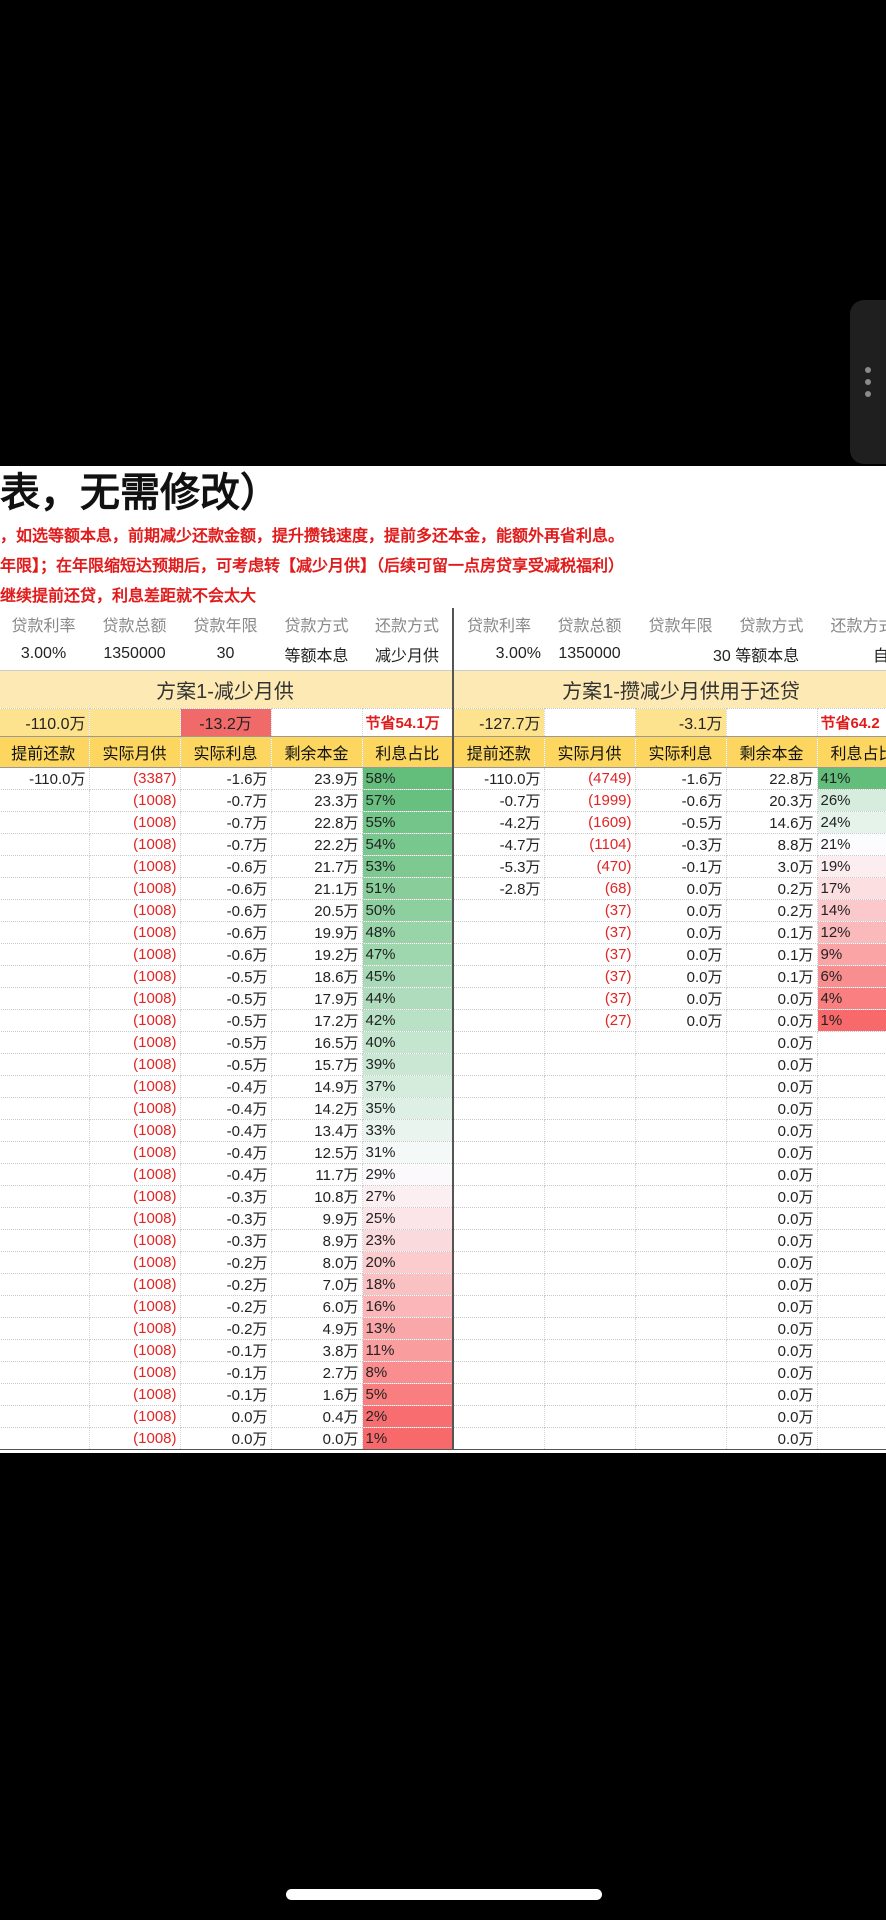 The image size is (886, 1920). I want to click on monthly-payment-cell: (3387), so click(135, 778).